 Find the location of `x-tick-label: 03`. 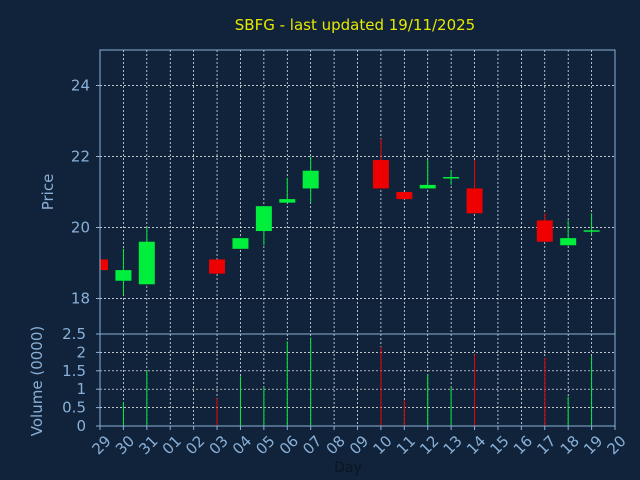

x-tick-label: 03 is located at coordinates (219, 445).